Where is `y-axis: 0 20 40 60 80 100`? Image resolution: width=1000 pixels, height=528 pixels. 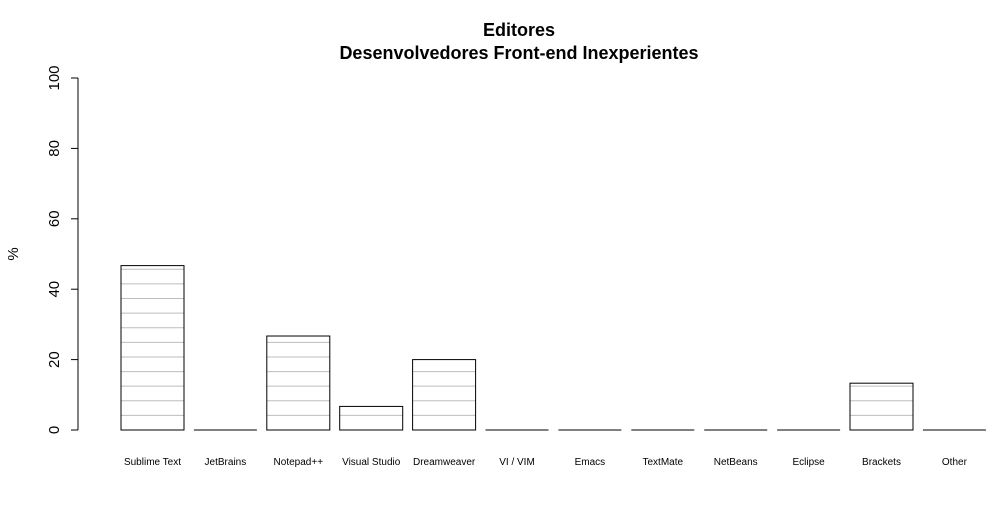 y-axis: 0 20 40 60 80 100 is located at coordinates (62, 249).